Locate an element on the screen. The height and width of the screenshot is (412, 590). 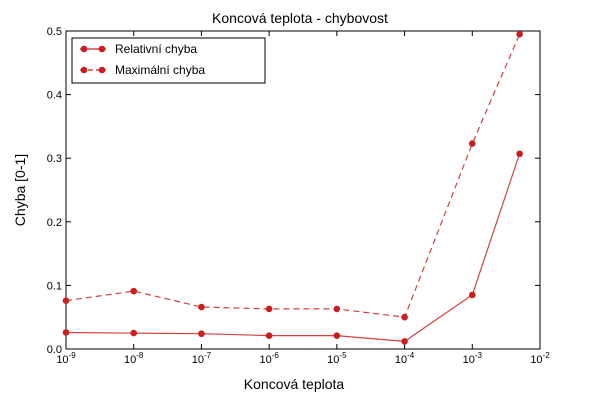
y-tick-label: 0.1 is located at coordinates (54, 286).